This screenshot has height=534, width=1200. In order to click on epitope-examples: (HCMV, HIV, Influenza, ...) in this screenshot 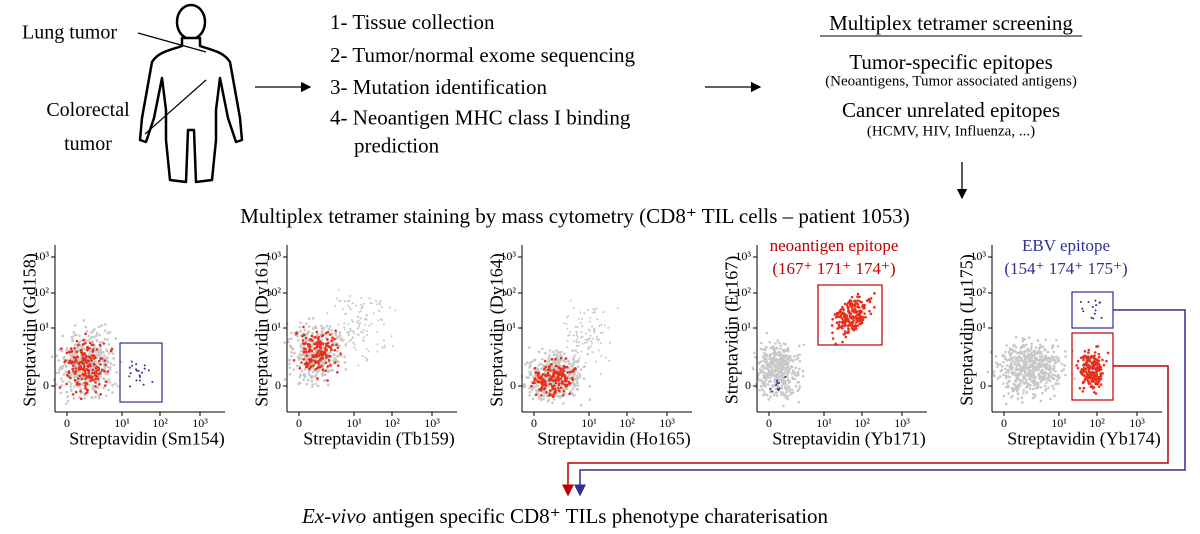, I will do `click(951, 131)`.